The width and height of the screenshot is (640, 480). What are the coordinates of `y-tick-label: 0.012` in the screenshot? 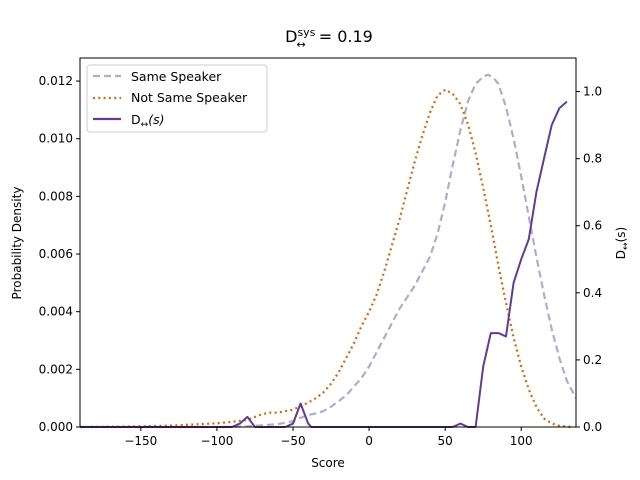 It's located at (56, 81).